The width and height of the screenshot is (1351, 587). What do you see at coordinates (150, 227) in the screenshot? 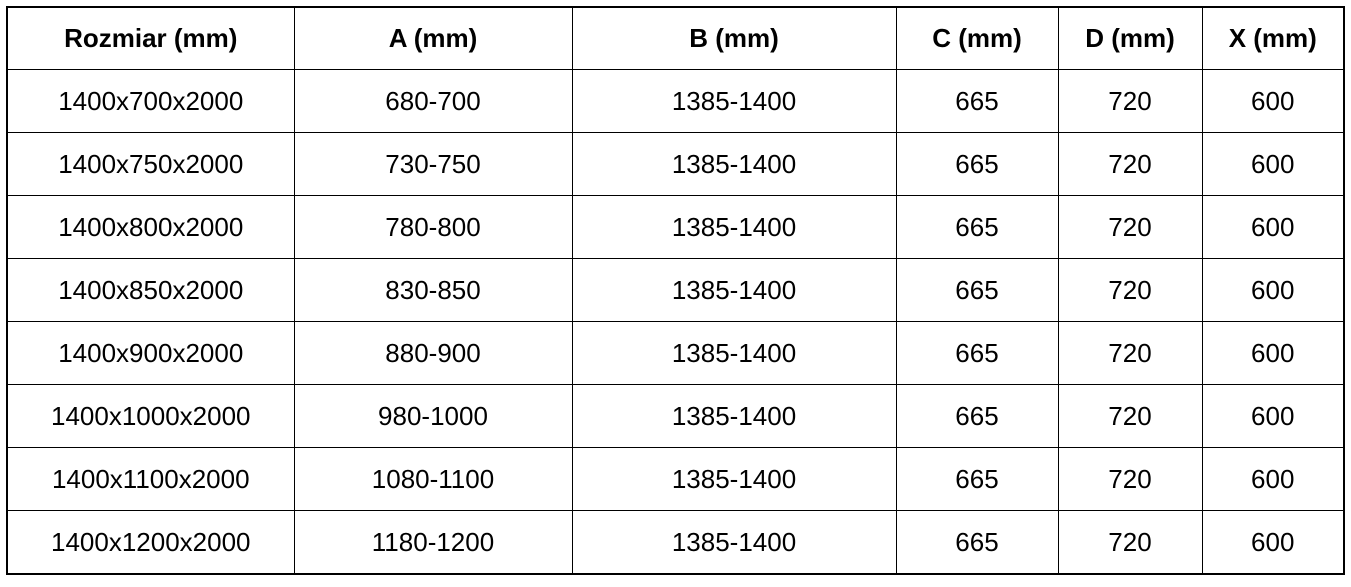
I see `table-cell: 1400x800x2000` at bounding box center [150, 227].